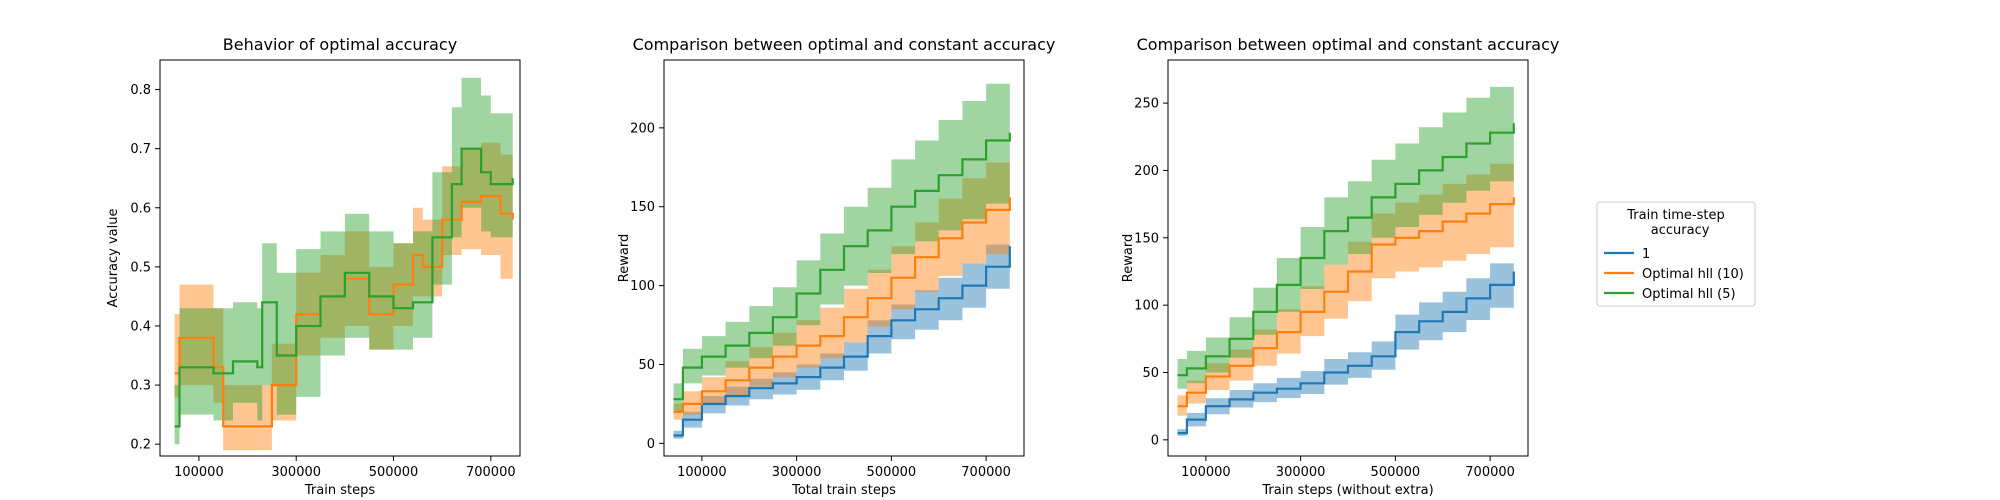 The image size is (2000, 500). What do you see at coordinates (140, 326) in the screenshot?
I see `y-tick-label: 0.4` at bounding box center [140, 326].